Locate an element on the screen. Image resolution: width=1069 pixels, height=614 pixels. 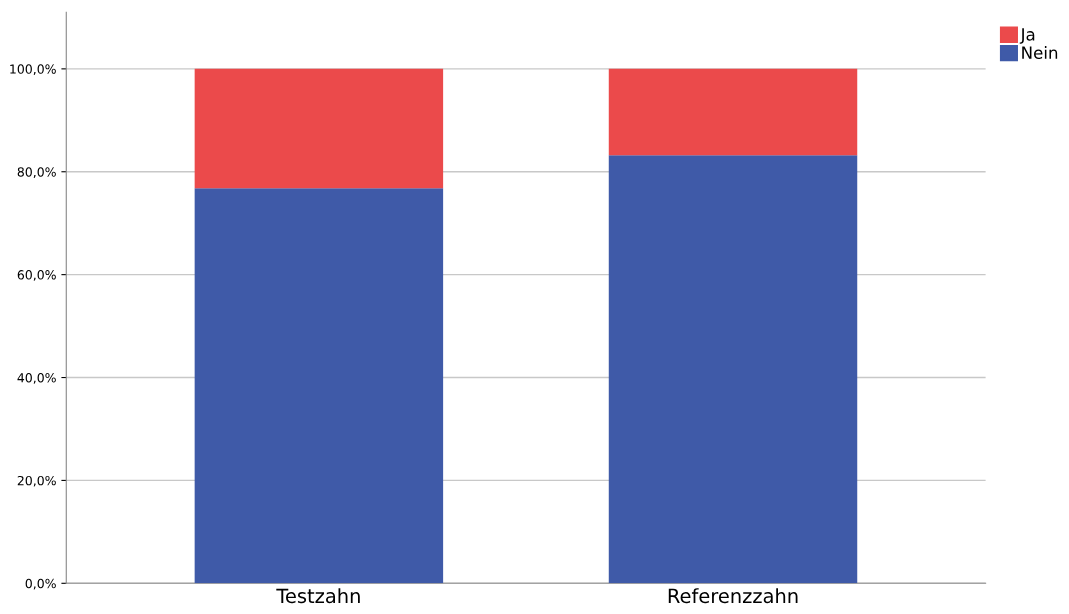
legend-label: Ja is located at coordinates (1027, 36).